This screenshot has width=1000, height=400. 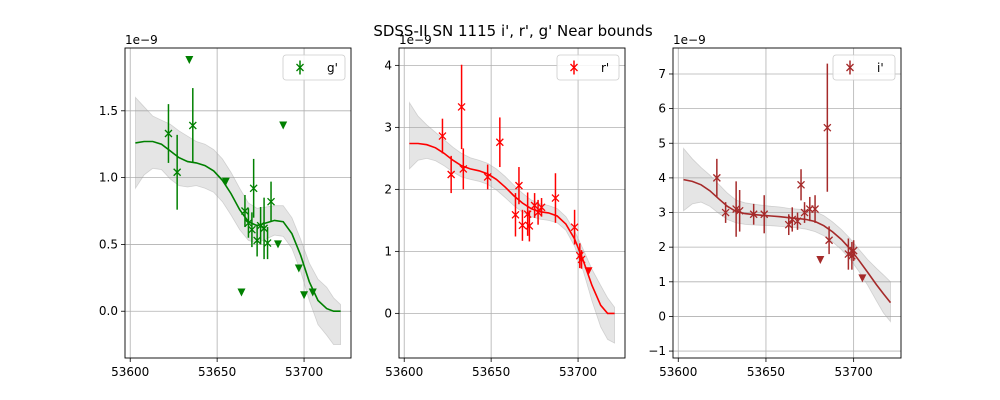 I want to click on y-tick-label: 6, so click(x=662, y=109).